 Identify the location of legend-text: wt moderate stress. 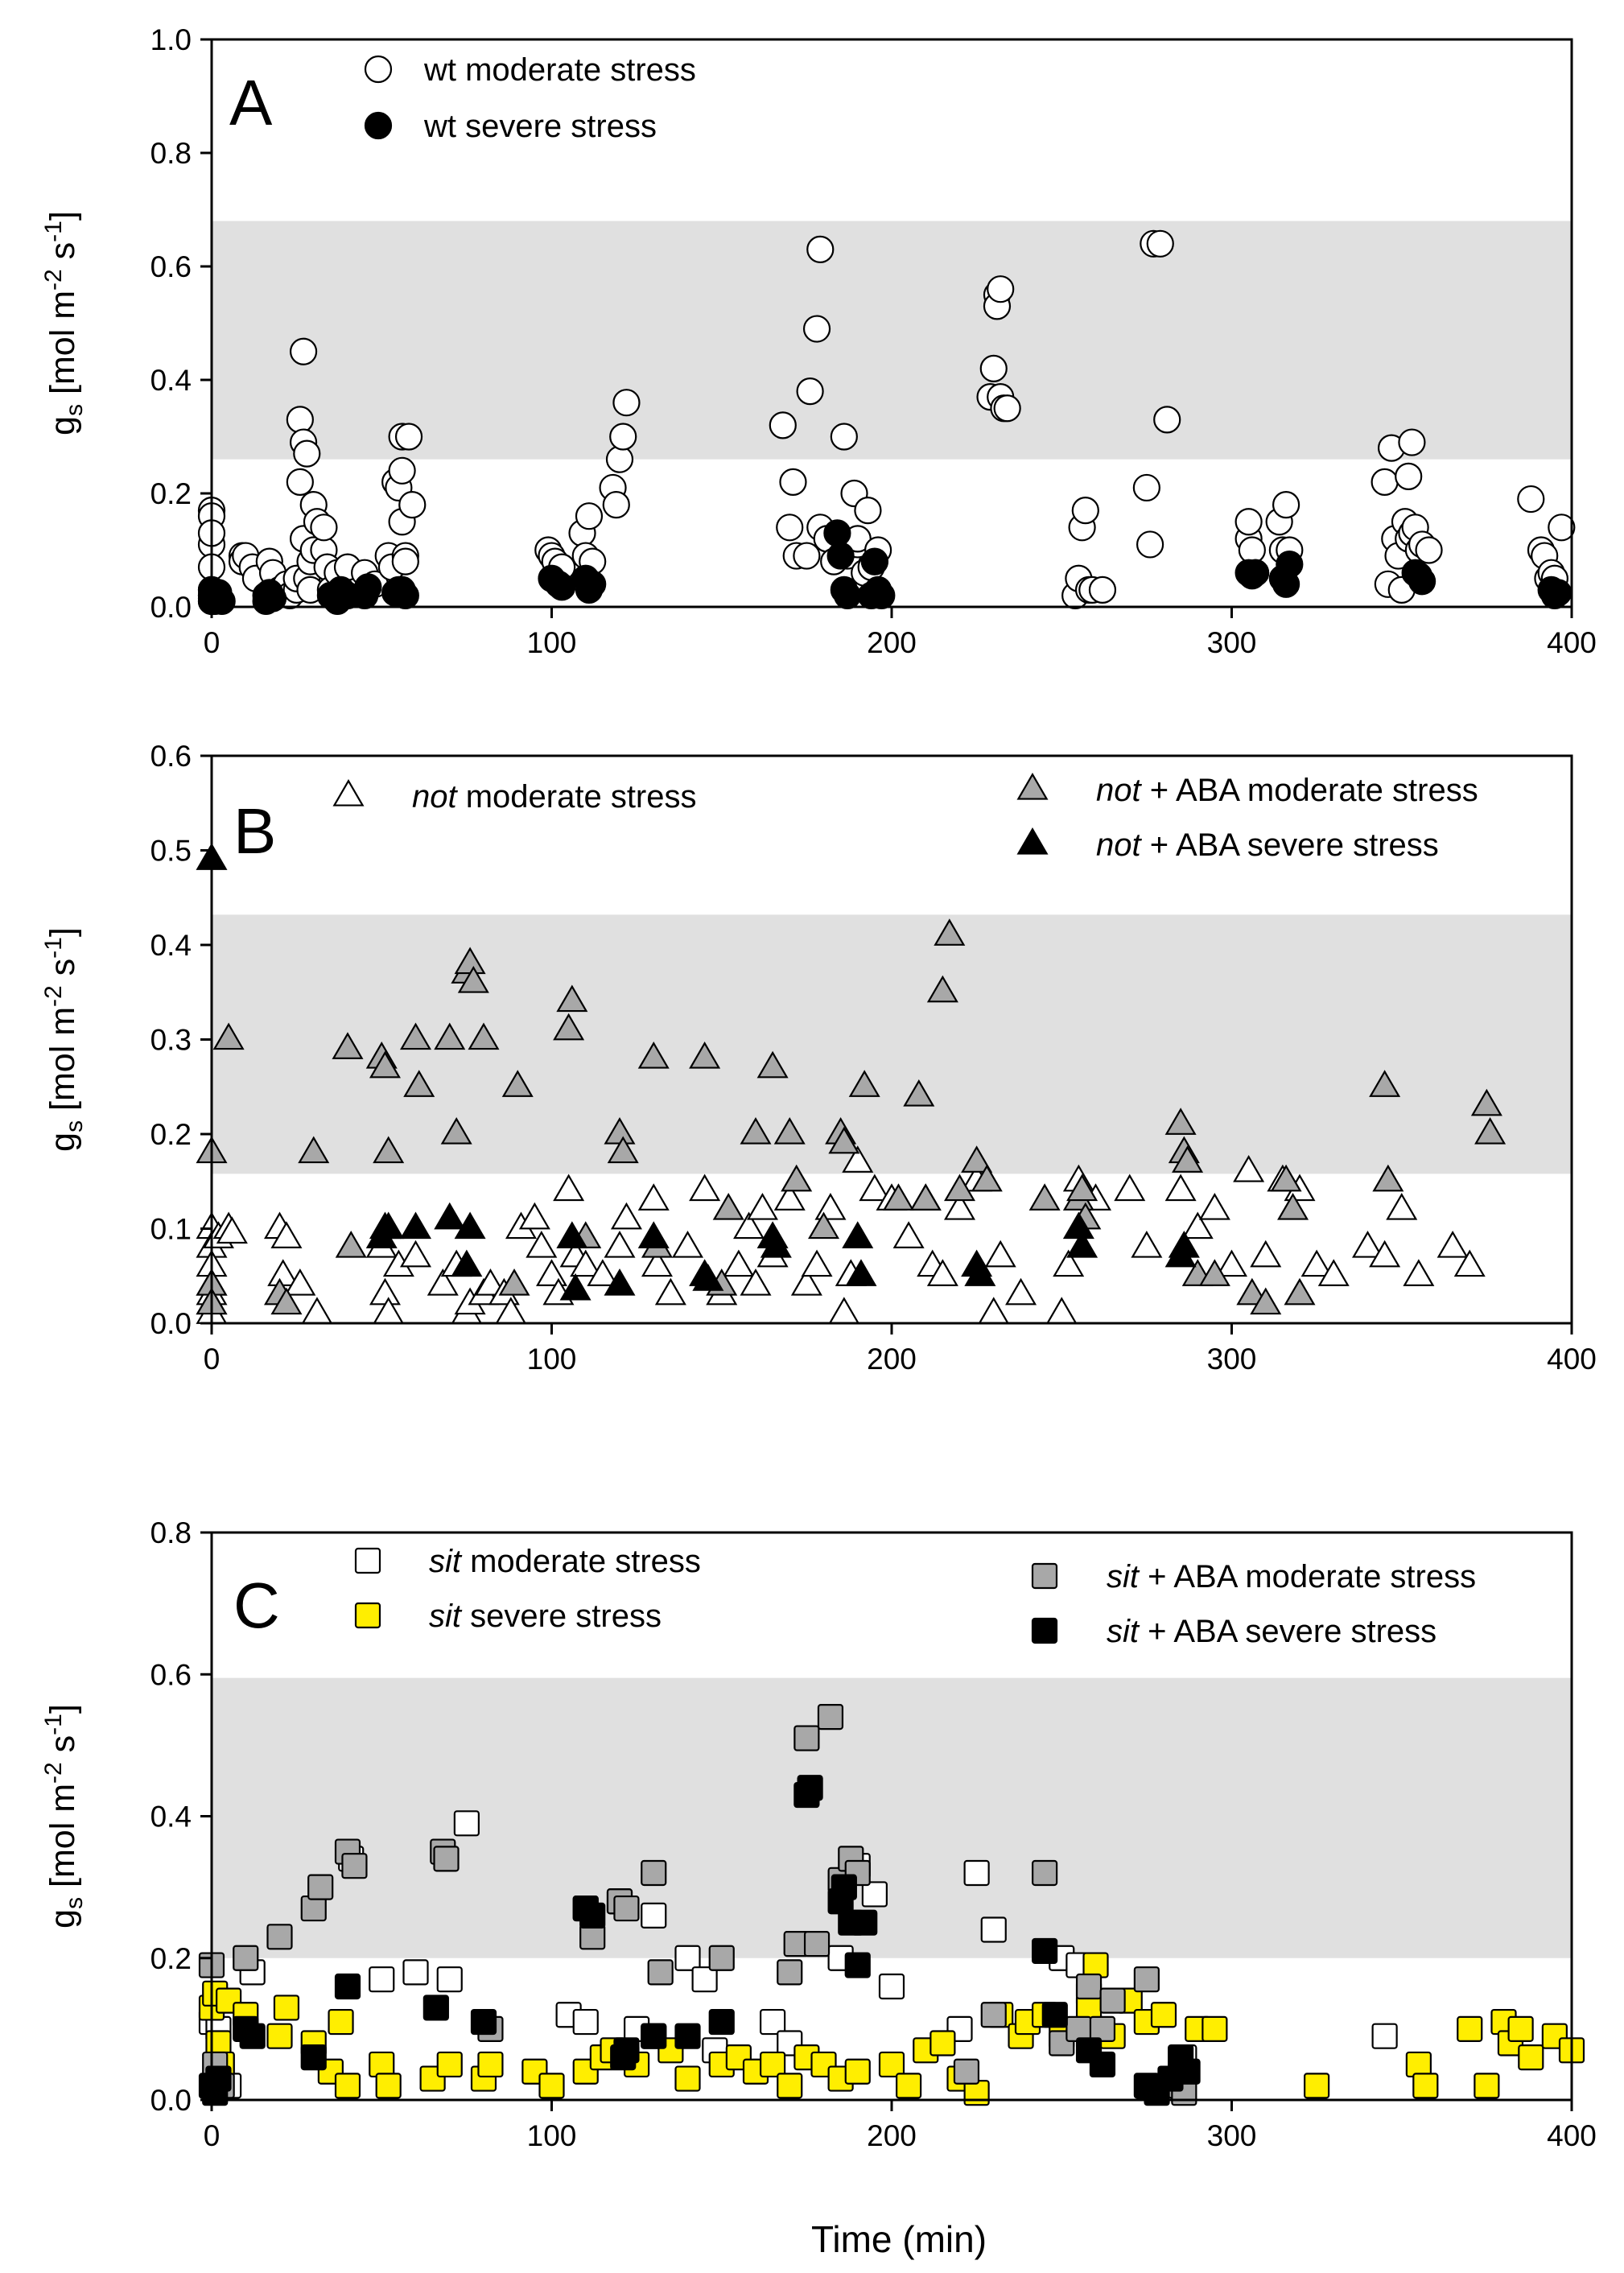
(560, 70).